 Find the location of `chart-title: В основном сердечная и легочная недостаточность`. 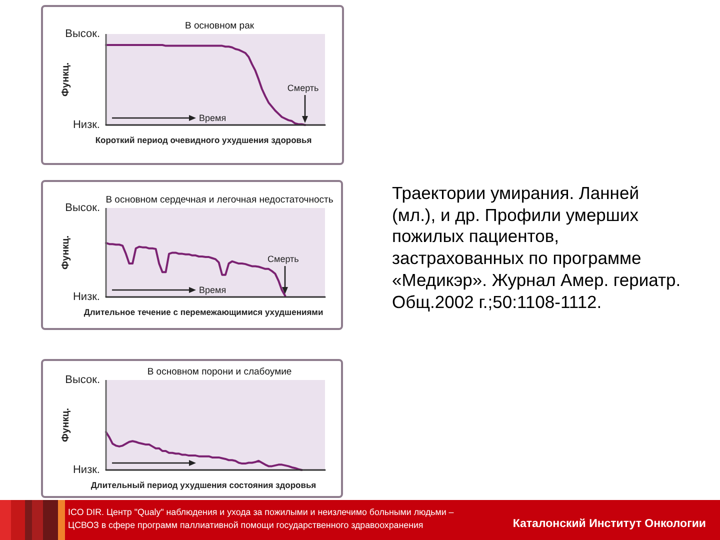

chart-title: В основном сердечная и легочная недостаточность is located at coordinates (220, 200).